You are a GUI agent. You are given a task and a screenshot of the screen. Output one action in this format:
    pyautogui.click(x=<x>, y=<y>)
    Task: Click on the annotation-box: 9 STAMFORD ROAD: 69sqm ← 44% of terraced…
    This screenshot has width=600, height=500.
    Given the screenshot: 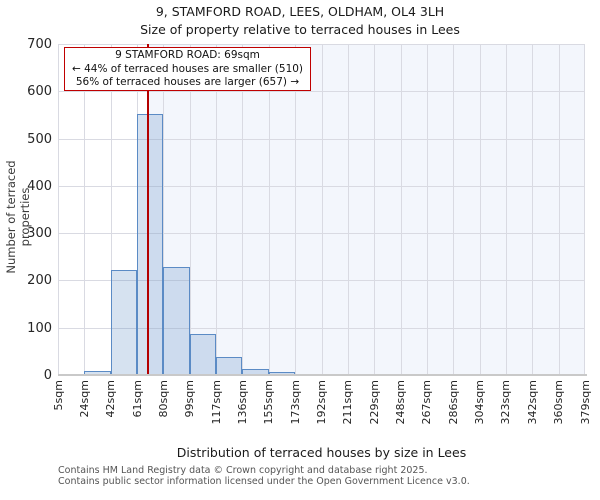 What is the action you would take?
    pyautogui.click(x=187, y=69)
    